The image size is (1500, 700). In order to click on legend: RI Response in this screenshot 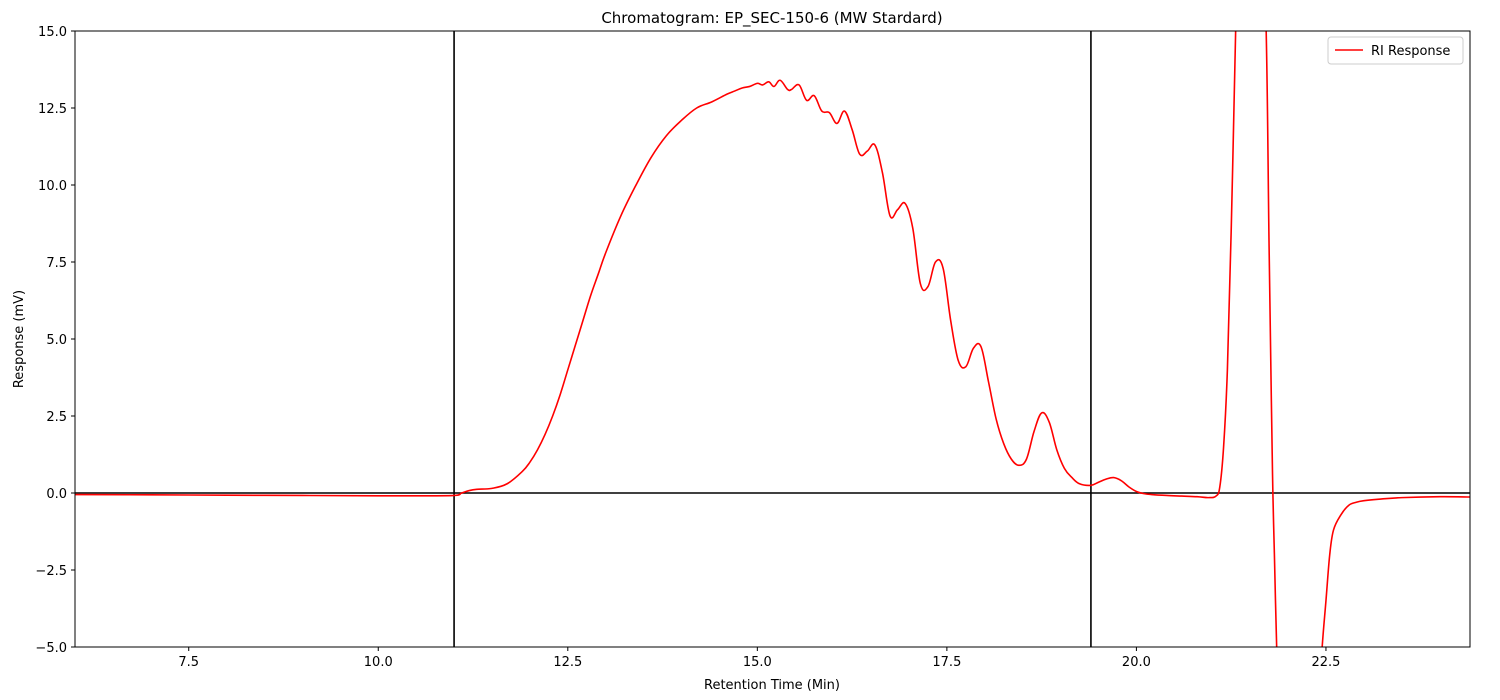, I will do `click(1395, 50)`.